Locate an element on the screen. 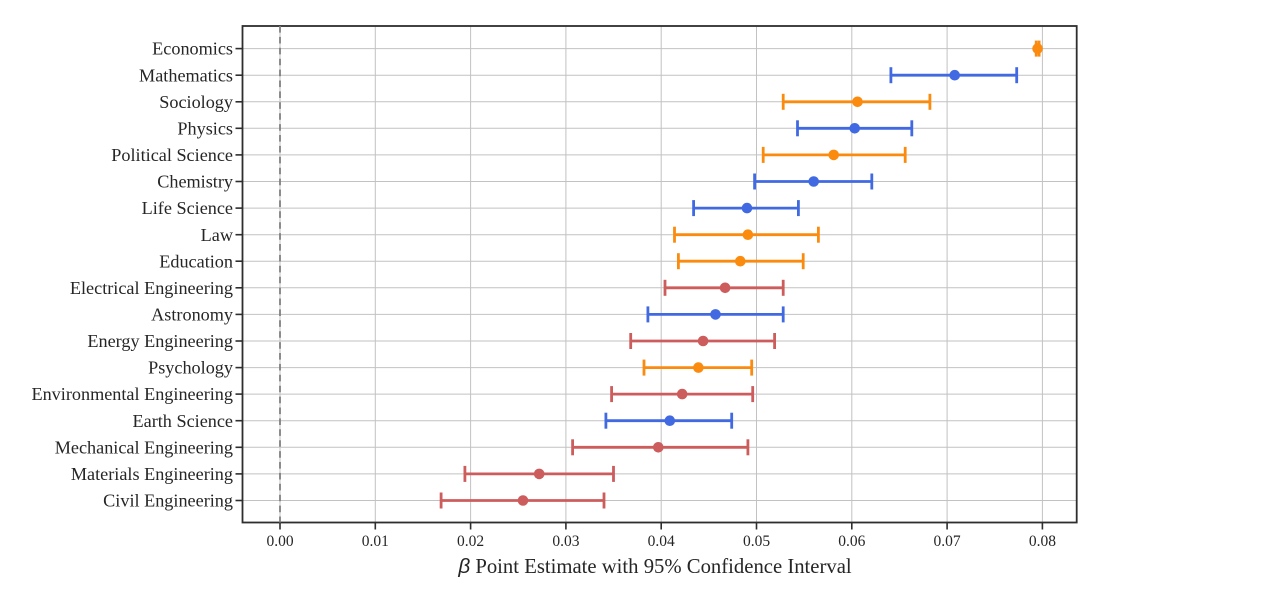  svg-text: Life Science is located at coordinates (187, 208).